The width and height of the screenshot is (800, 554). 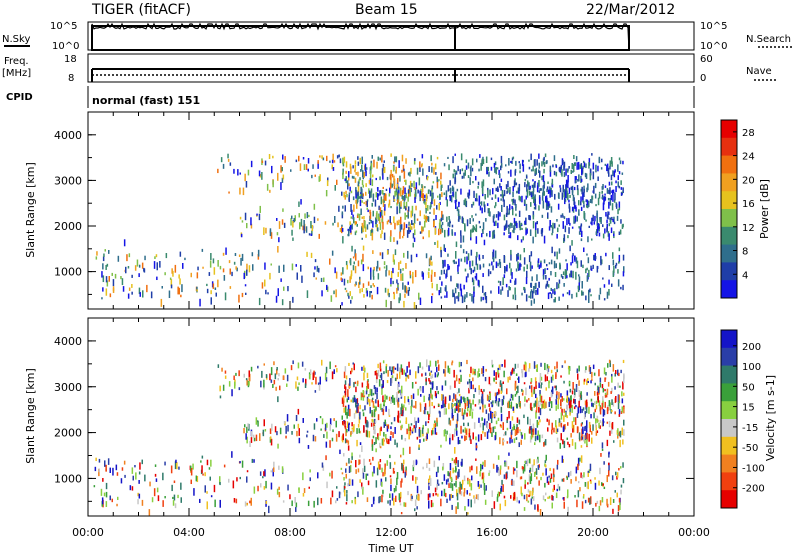 What do you see at coordinates (703, 78) in the screenshot?
I see `nave-tick-bottom: 0` at bounding box center [703, 78].